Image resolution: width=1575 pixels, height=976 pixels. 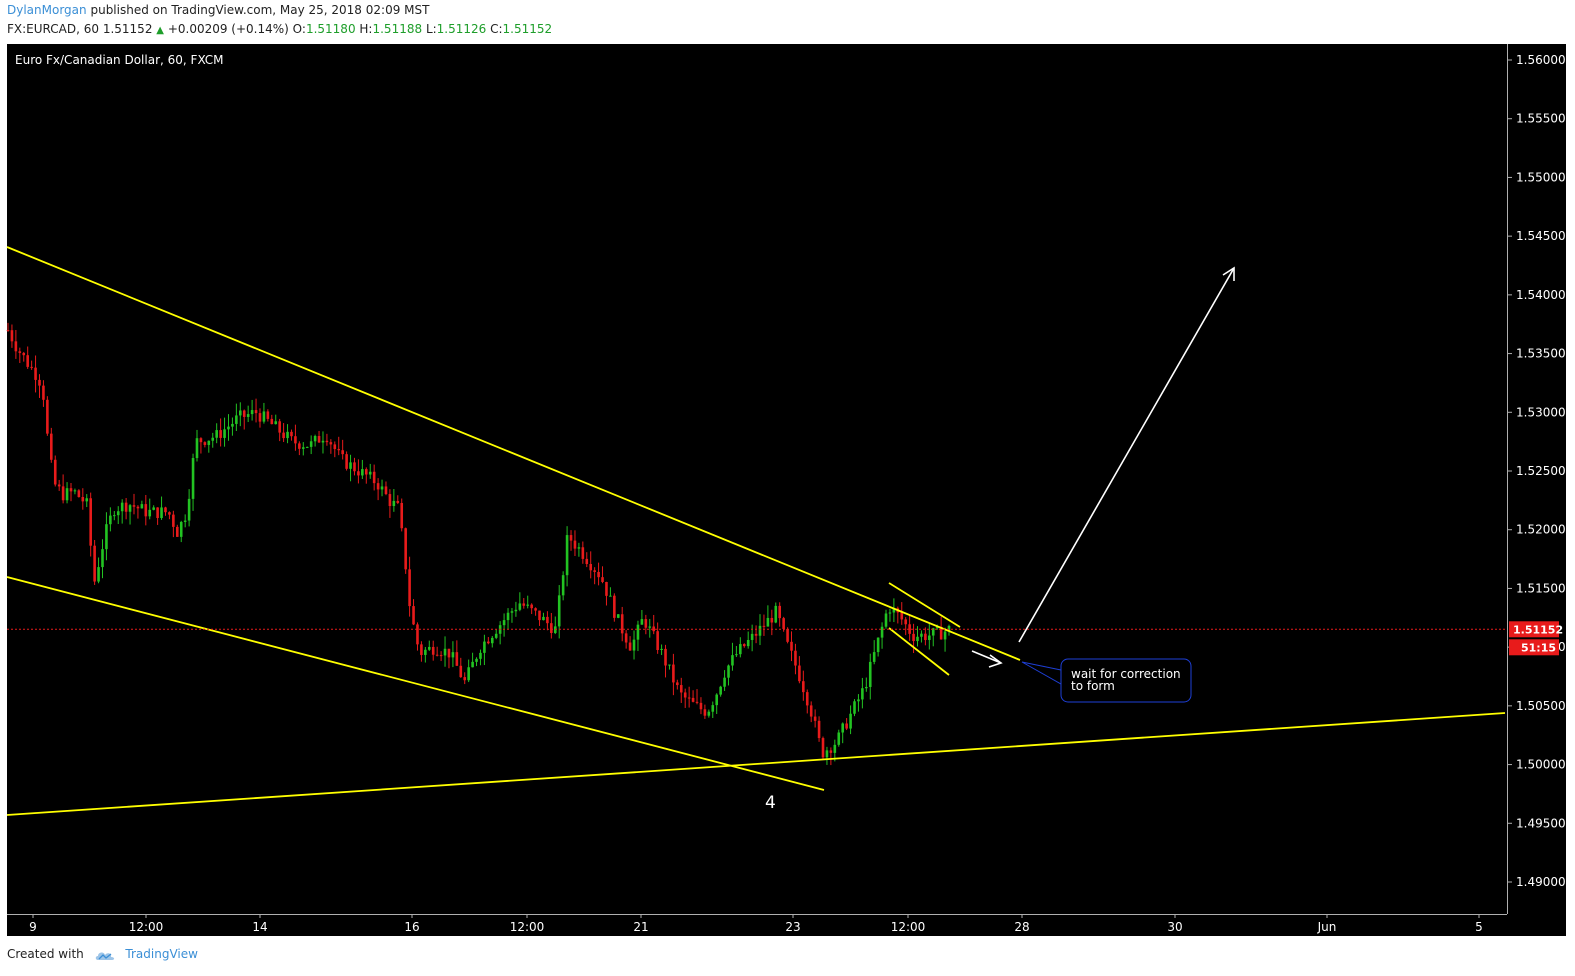 I want to click on price-tick-label: 1.50000, so click(x=1541, y=765).